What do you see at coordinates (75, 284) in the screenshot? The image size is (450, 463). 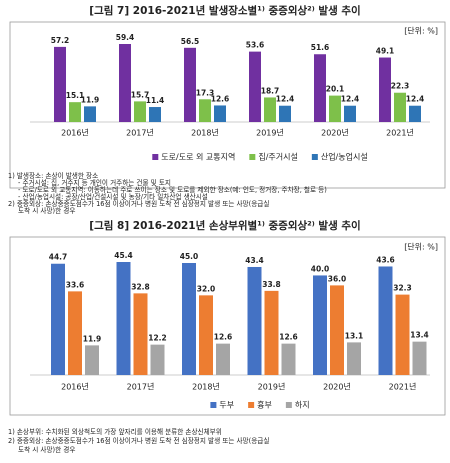 I see `data-label: 33.6` at bounding box center [75, 284].